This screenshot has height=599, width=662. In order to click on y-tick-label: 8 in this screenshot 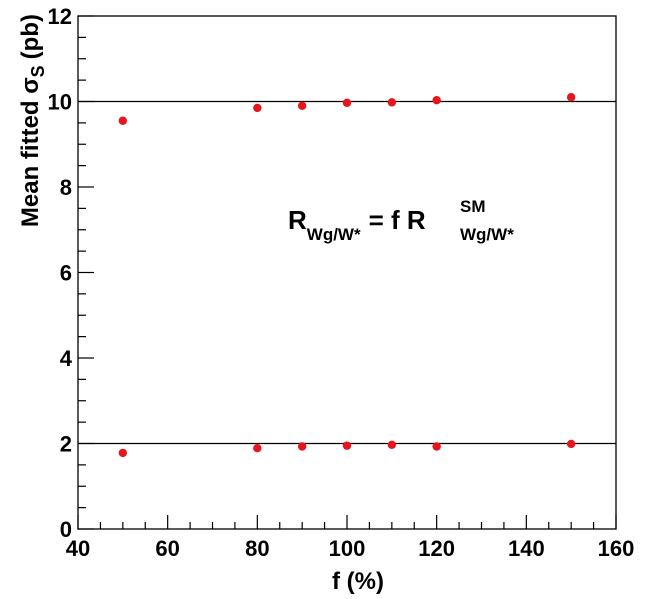, I will do `click(66, 187)`.